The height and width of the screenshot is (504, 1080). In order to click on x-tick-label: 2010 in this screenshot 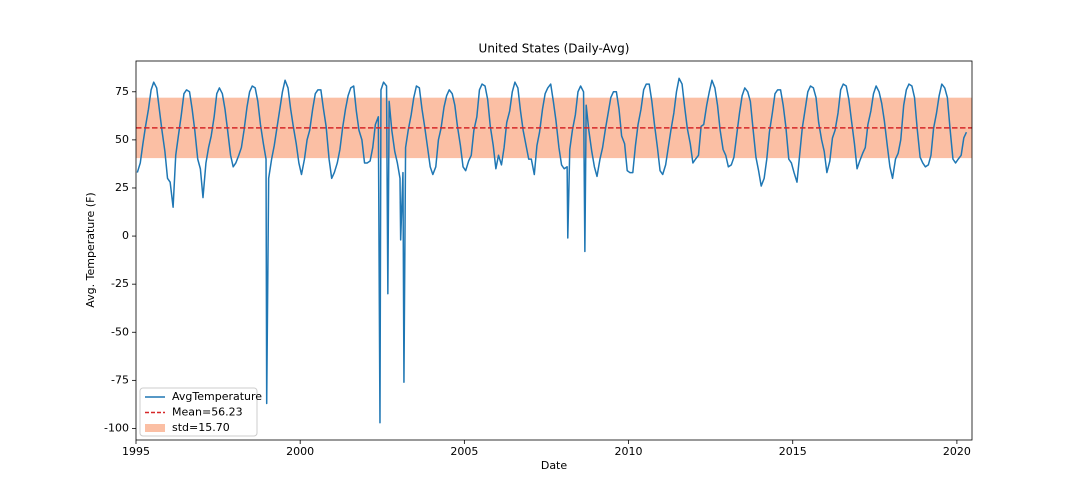, I will do `click(629, 451)`.